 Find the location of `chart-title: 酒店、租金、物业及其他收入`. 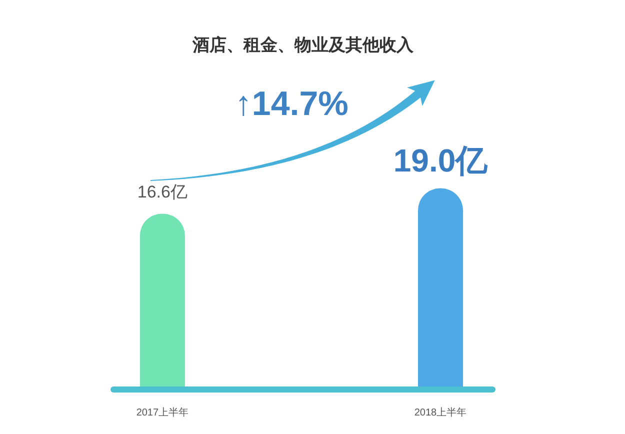

chart-title: 酒店、租金、物业及其他收入 is located at coordinates (303, 45).